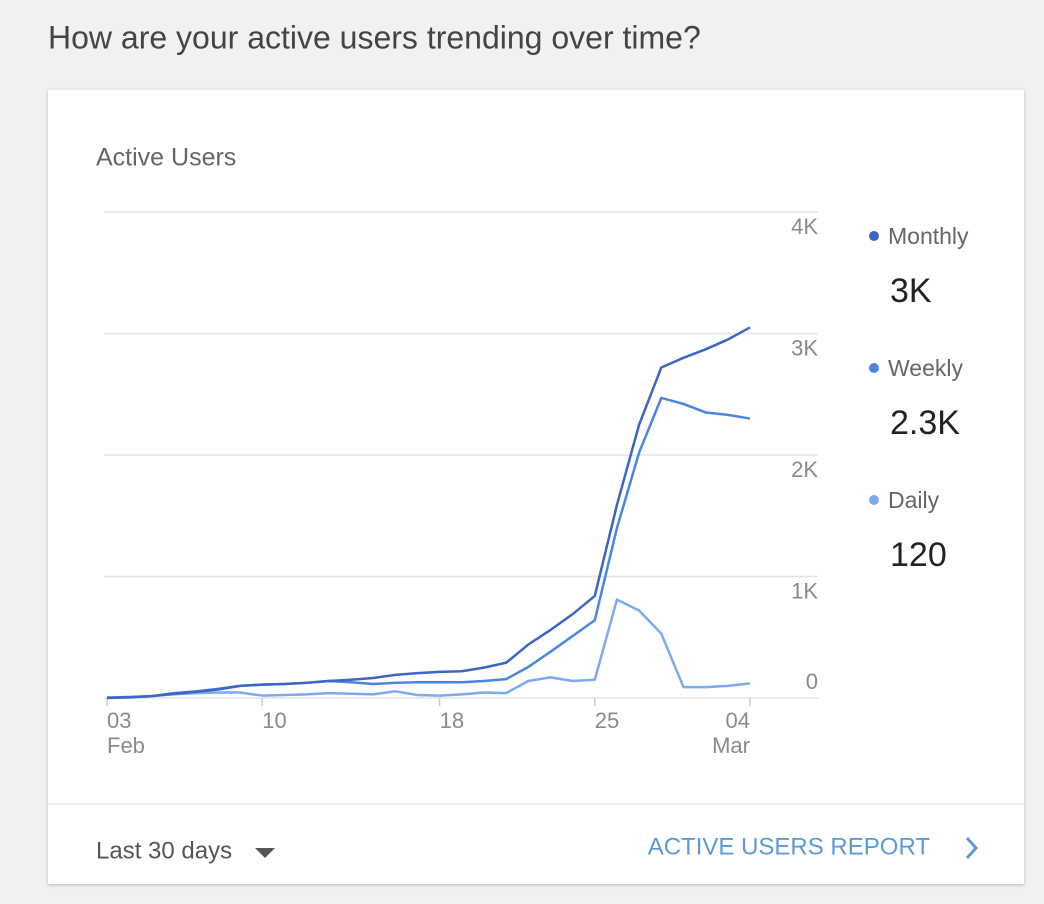  I want to click on y-tick-label: 0, so click(812, 681).